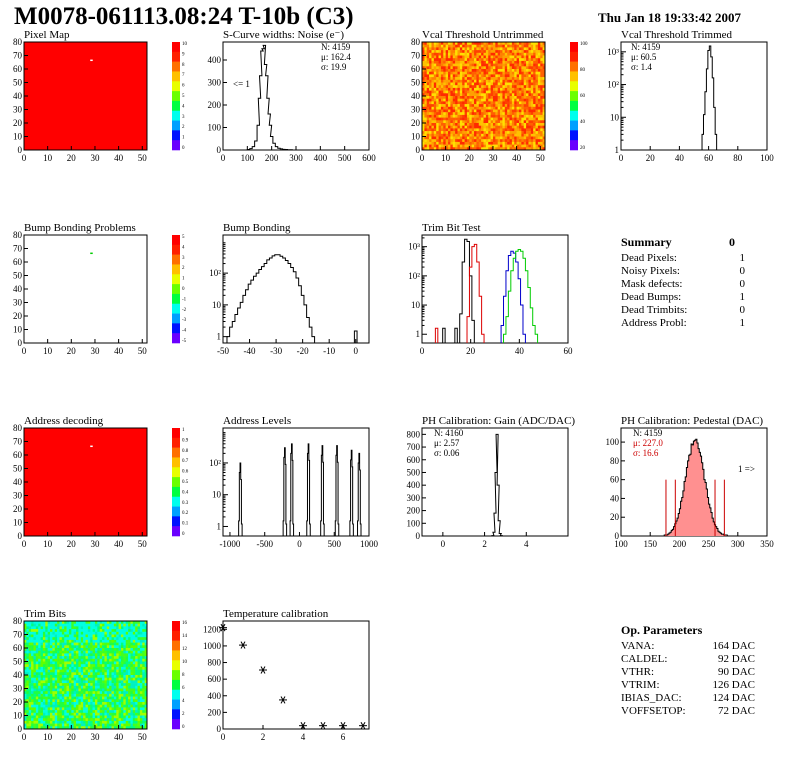  Describe the element at coordinates (688, 672) in the screenshot. I see `op-param-row: VTHR: 90 DAC` at that location.